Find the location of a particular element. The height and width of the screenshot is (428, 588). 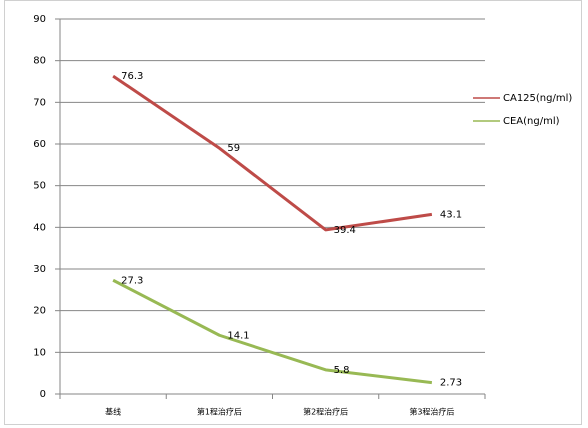

data-label: 76.3 is located at coordinates (132, 76).